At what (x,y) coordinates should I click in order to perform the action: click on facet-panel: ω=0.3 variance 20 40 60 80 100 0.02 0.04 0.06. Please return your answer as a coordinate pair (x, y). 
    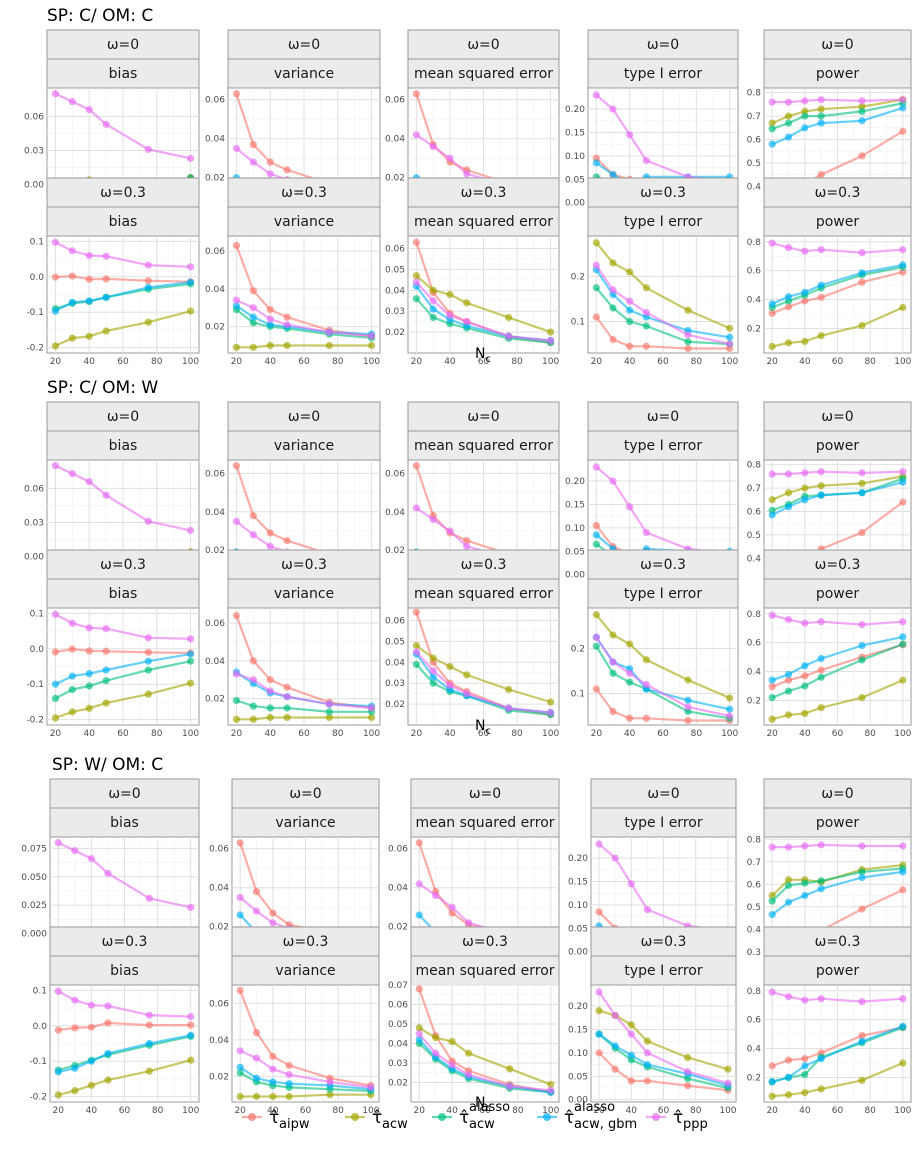
    Looking at the image, I should click on (294, 1021).